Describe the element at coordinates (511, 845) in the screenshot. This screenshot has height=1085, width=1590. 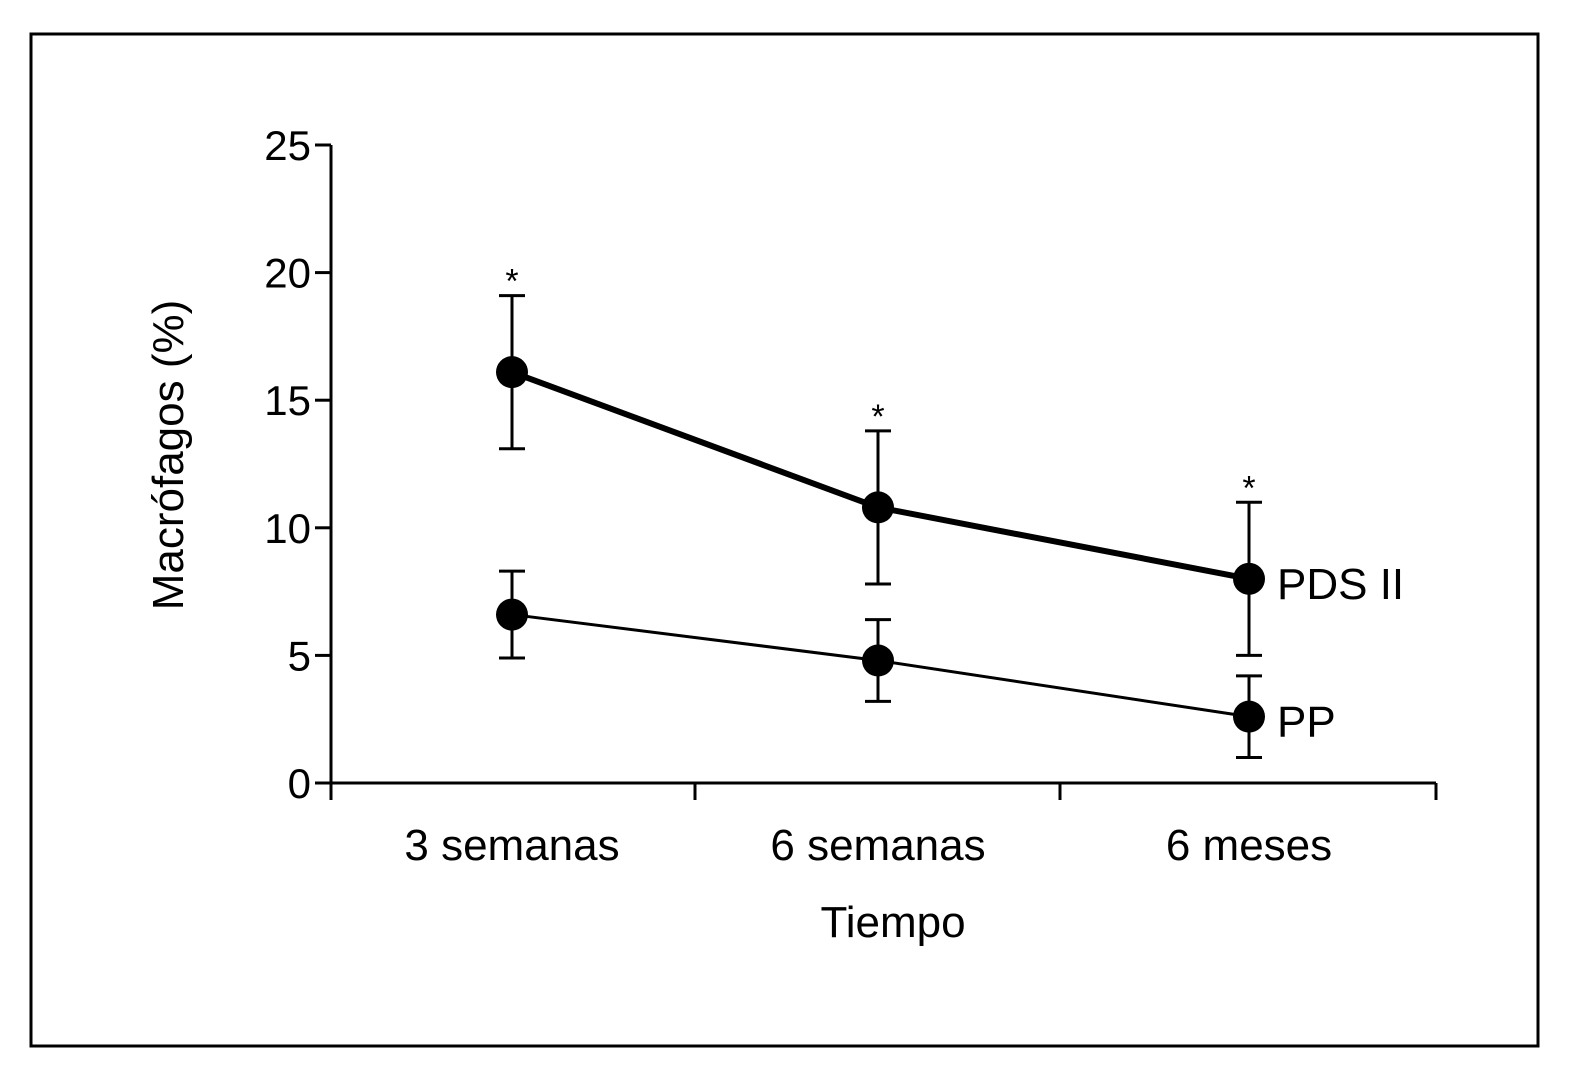
I see `x-tick-label: 3 semanas` at that location.